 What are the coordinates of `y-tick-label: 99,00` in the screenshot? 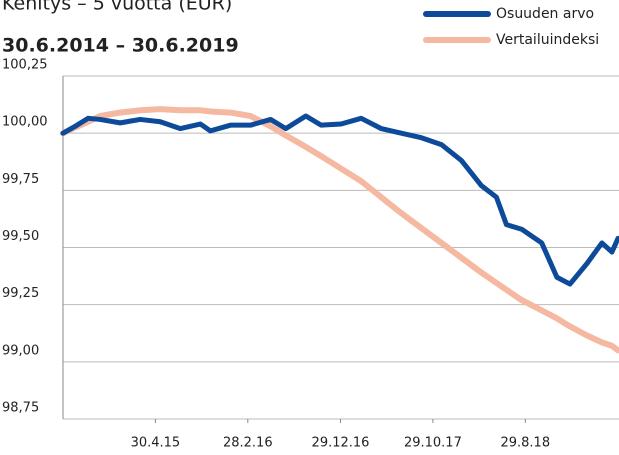 It's located at (20, 350).